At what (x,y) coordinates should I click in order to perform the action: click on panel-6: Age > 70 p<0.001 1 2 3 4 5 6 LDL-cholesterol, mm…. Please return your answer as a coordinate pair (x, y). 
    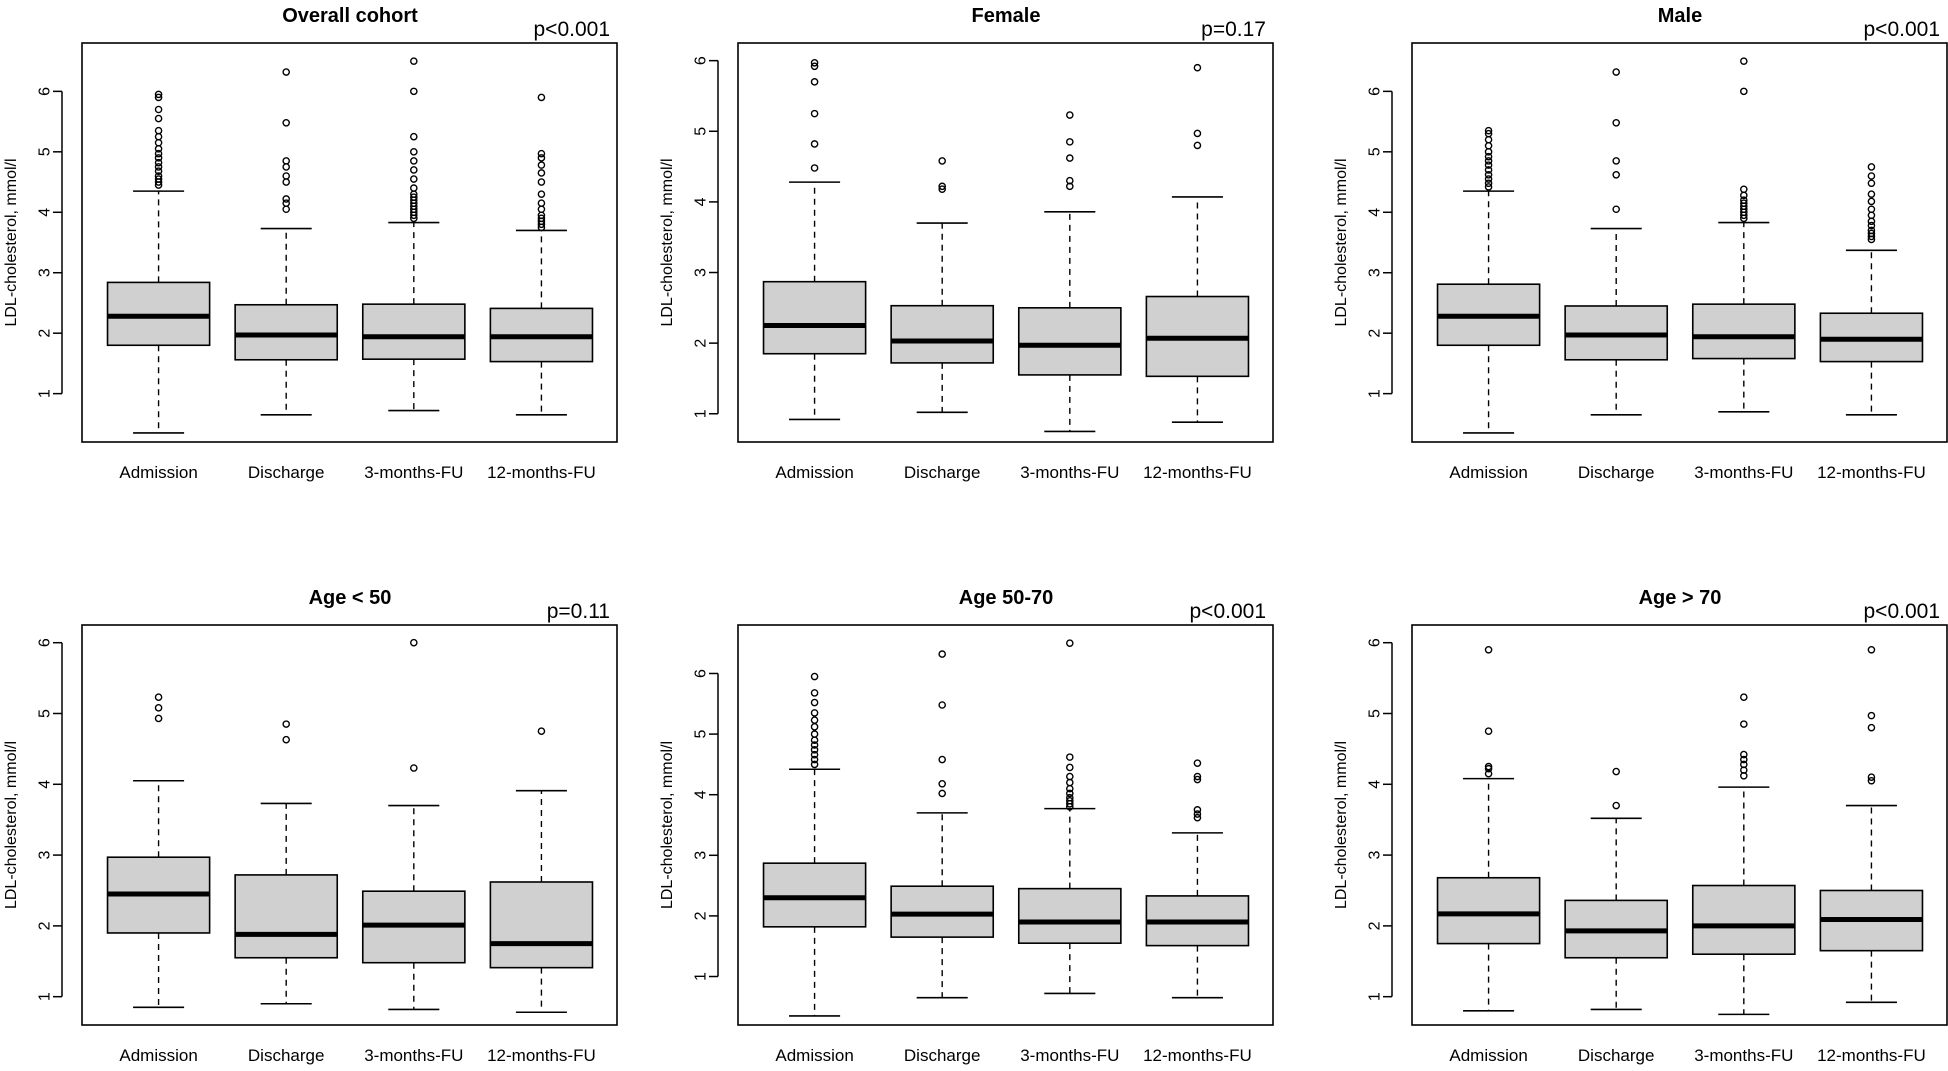
    Looking at the image, I should click on (1640, 826).